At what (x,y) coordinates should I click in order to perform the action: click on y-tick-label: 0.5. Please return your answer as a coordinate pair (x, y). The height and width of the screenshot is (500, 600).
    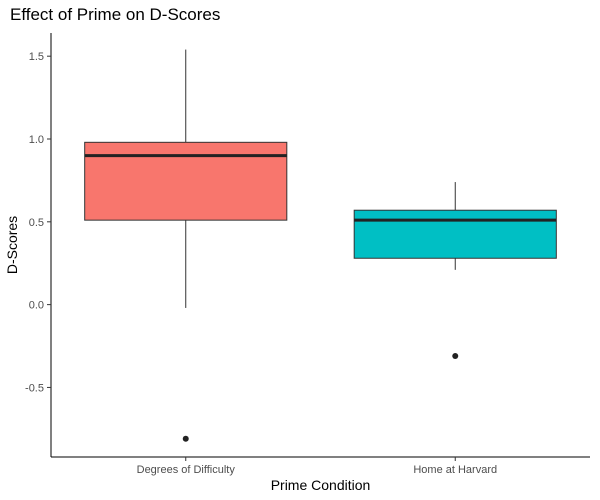
    Looking at the image, I should click on (36, 223).